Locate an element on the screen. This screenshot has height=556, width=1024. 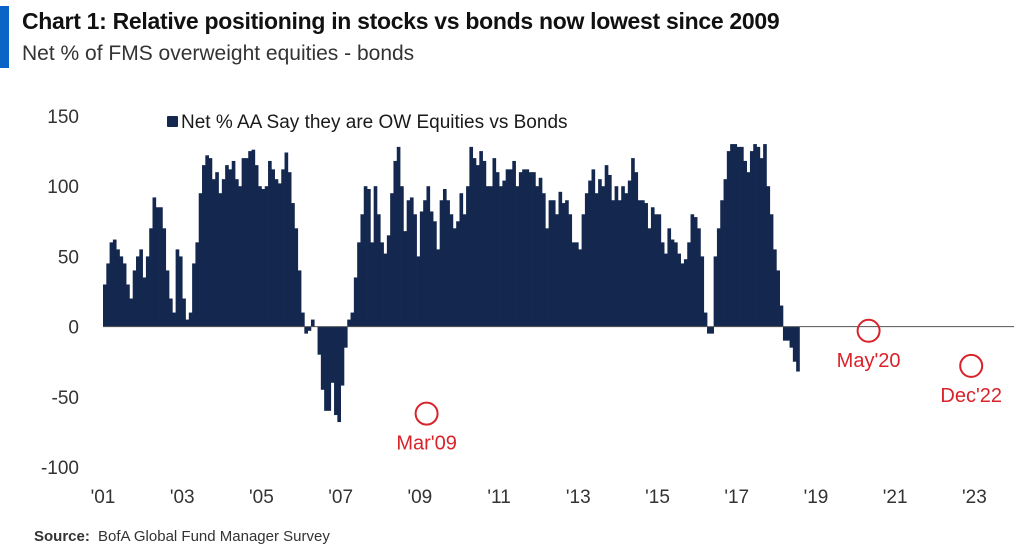
y-tick-label: -100 is located at coordinates (60, 468).